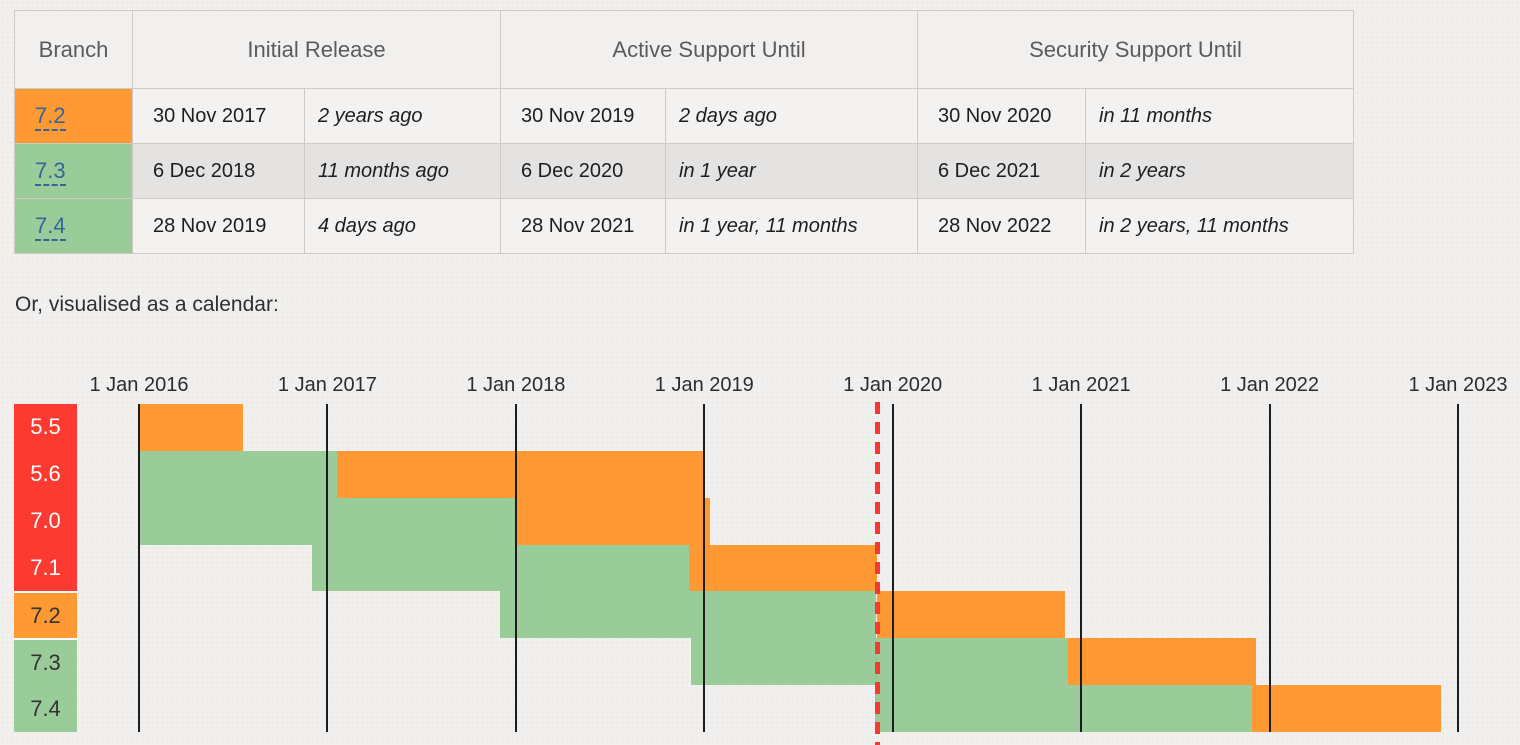  What do you see at coordinates (50, 117) in the screenshot?
I see `branch-link-7-2: 7.2` at bounding box center [50, 117].